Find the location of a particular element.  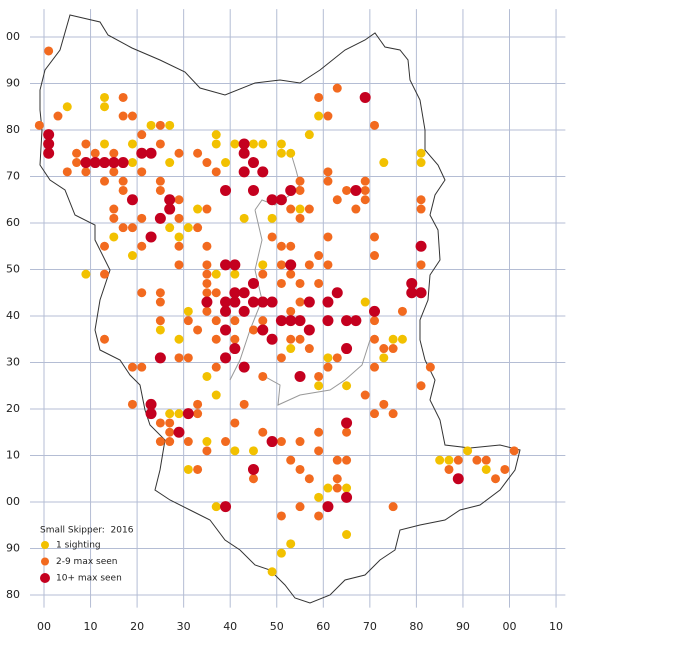

x-tick-label: 80 is located at coordinates (416, 626).